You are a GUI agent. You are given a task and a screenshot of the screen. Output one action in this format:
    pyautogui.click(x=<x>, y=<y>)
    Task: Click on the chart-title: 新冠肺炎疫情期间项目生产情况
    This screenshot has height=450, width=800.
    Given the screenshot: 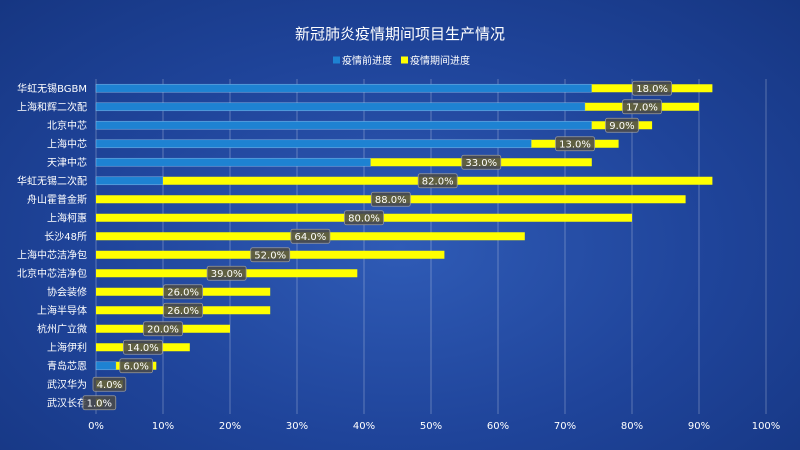 What is the action you would take?
    pyautogui.click(x=400, y=34)
    